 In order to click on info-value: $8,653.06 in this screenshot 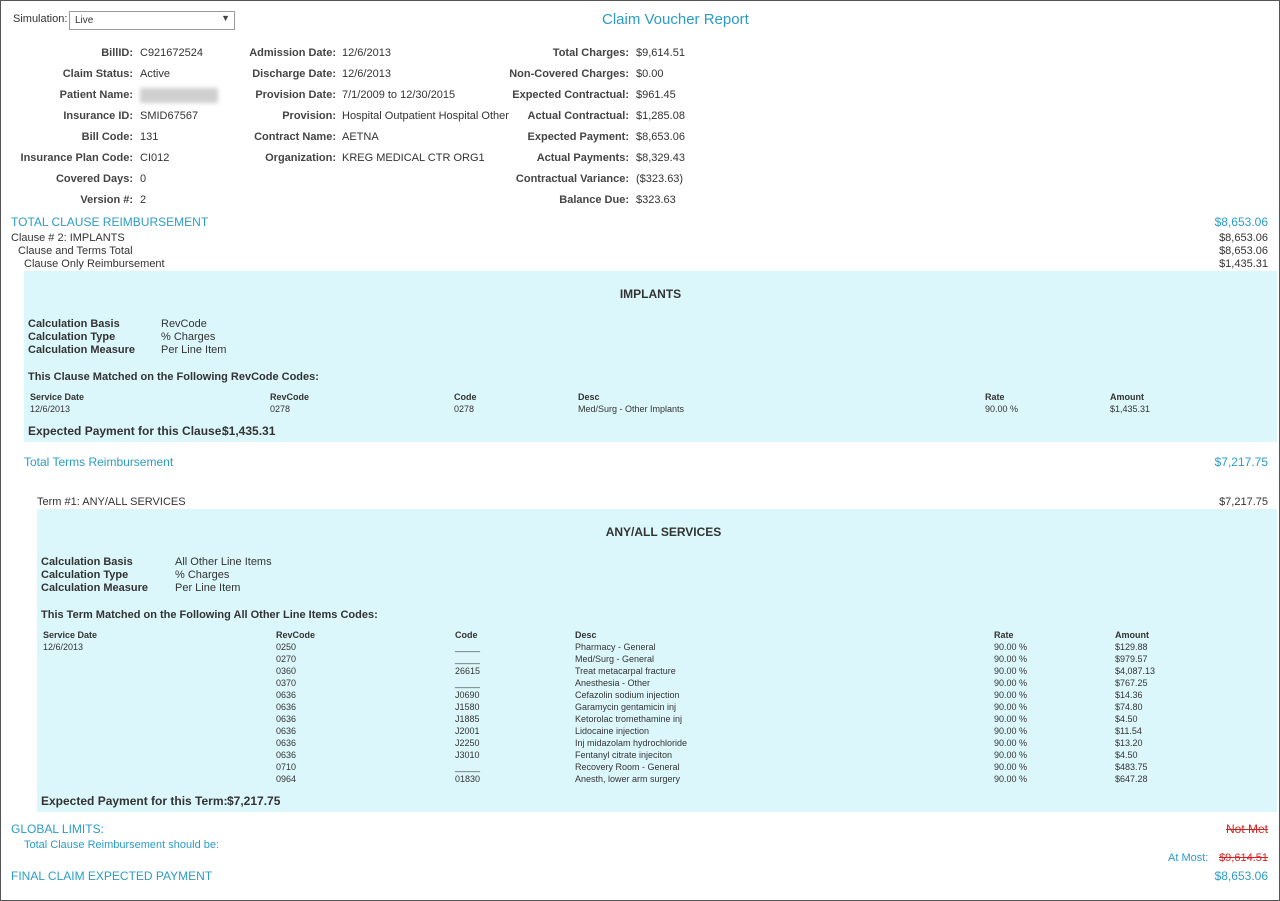, I will do `click(660, 137)`.